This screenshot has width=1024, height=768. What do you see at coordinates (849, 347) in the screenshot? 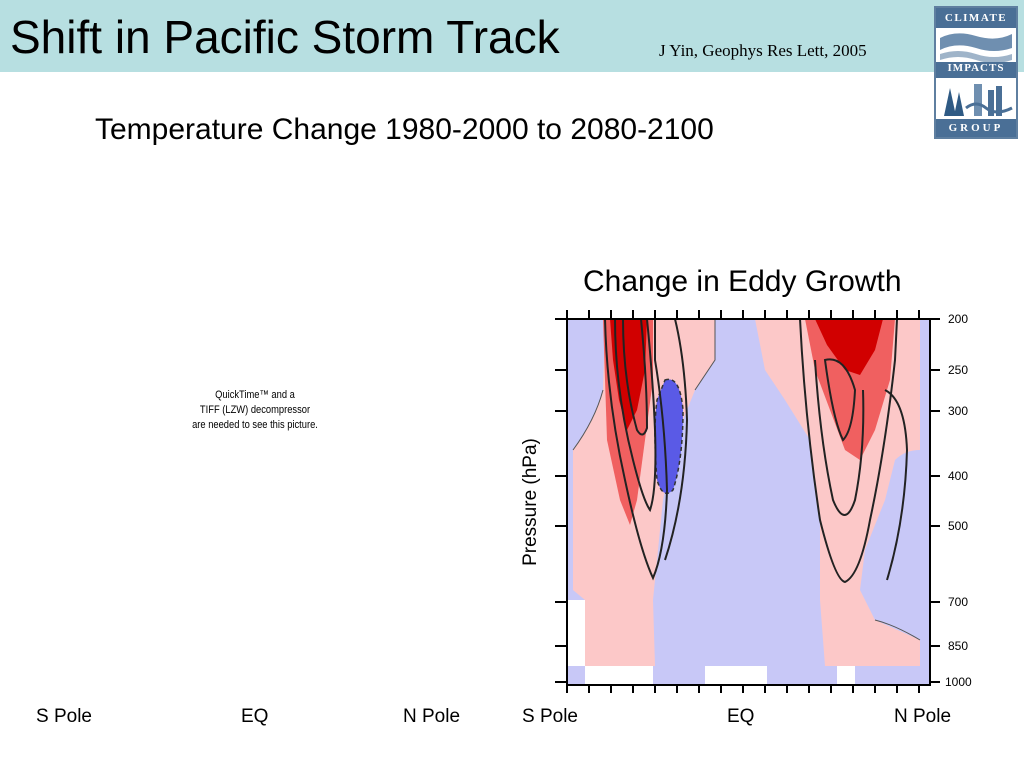
I see `positive-strong-right` at bounding box center [849, 347].